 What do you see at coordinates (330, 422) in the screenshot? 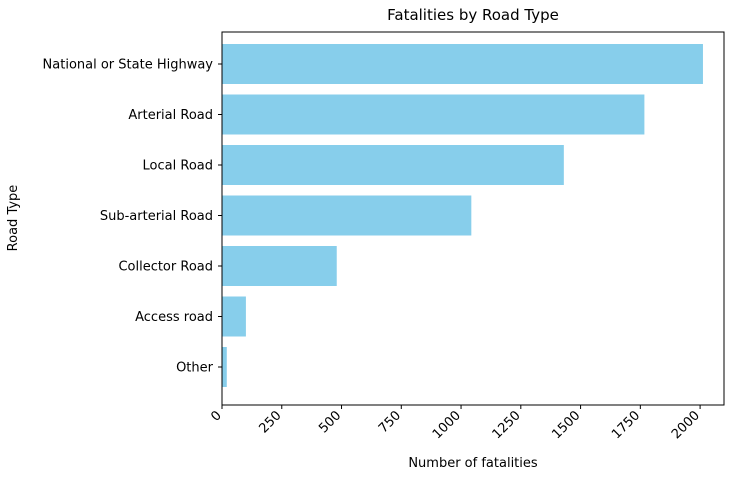
I see `x-tick-label: 500` at bounding box center [330, 422].